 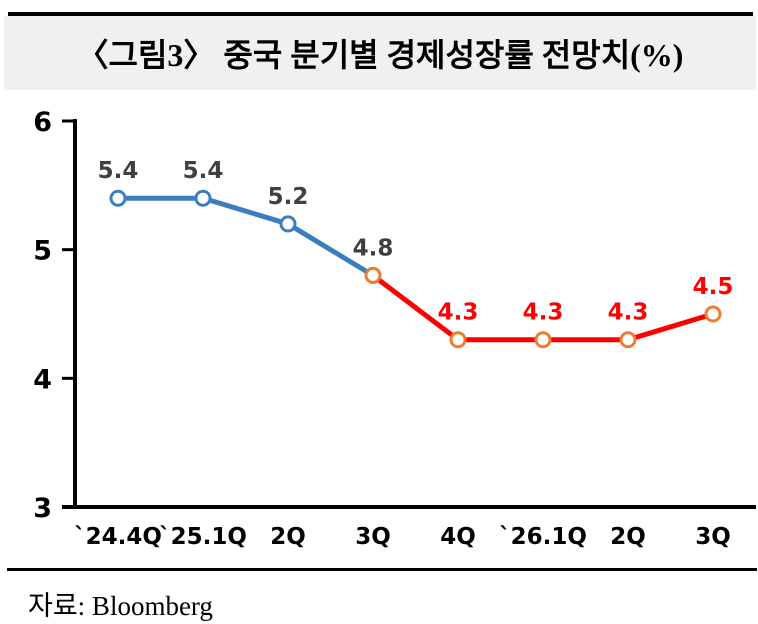 What do you see at coordinates (380, 14) in the screenshot?
I see `title-top-rule` at bounding box center [380, 14].